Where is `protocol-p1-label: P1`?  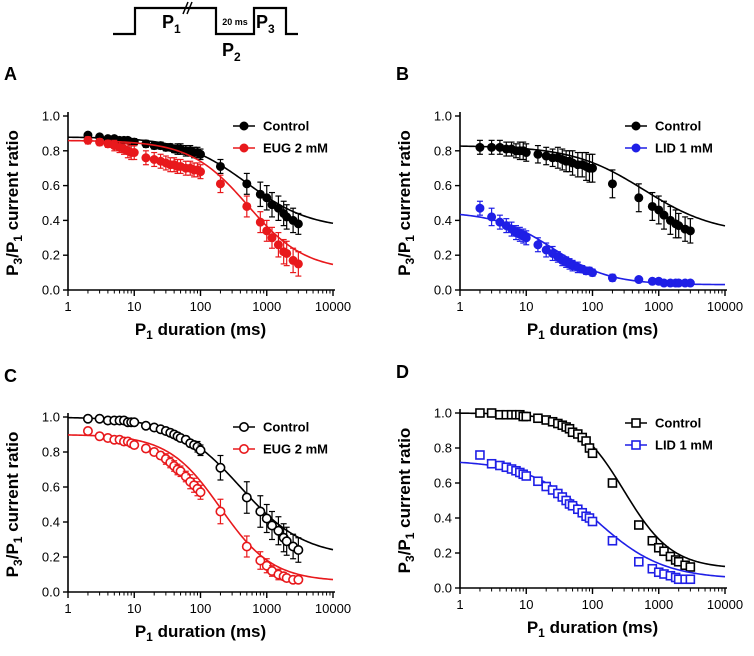
protocol-p1-label: P1 is located at coordinates (171, 24).